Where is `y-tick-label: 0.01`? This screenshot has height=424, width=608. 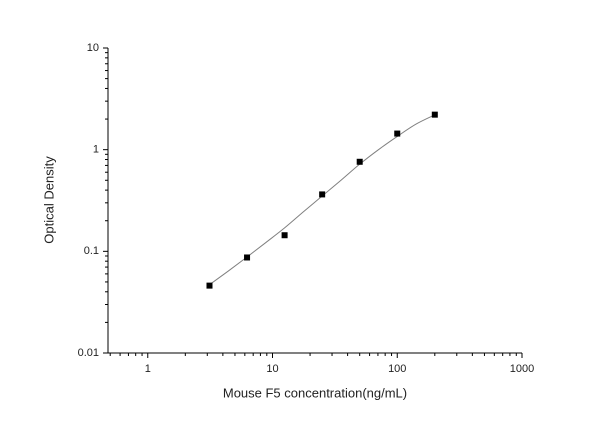 y-tick-label: 0.01 is located at coordinates (88, 353).